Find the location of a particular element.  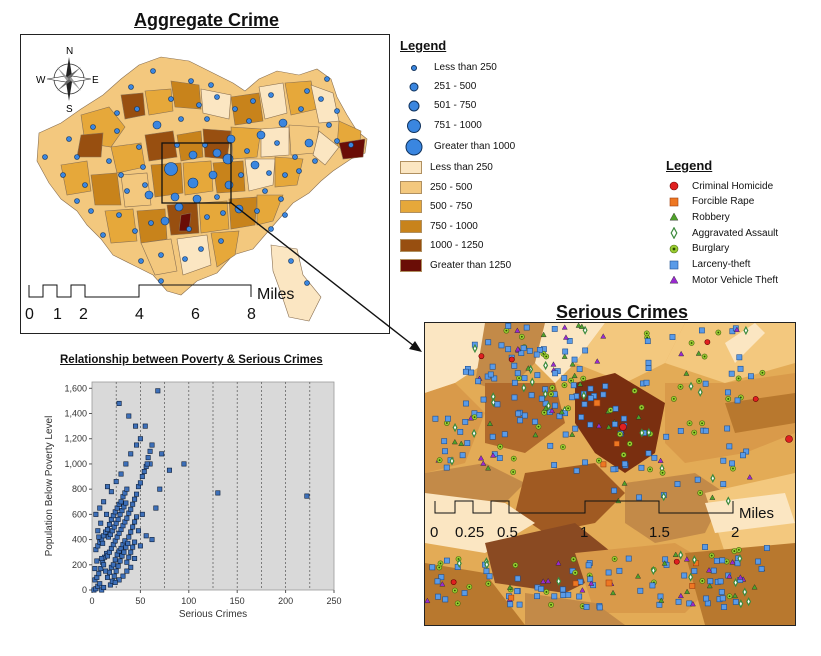

compass-e: E is located at coordinates (95, 80).